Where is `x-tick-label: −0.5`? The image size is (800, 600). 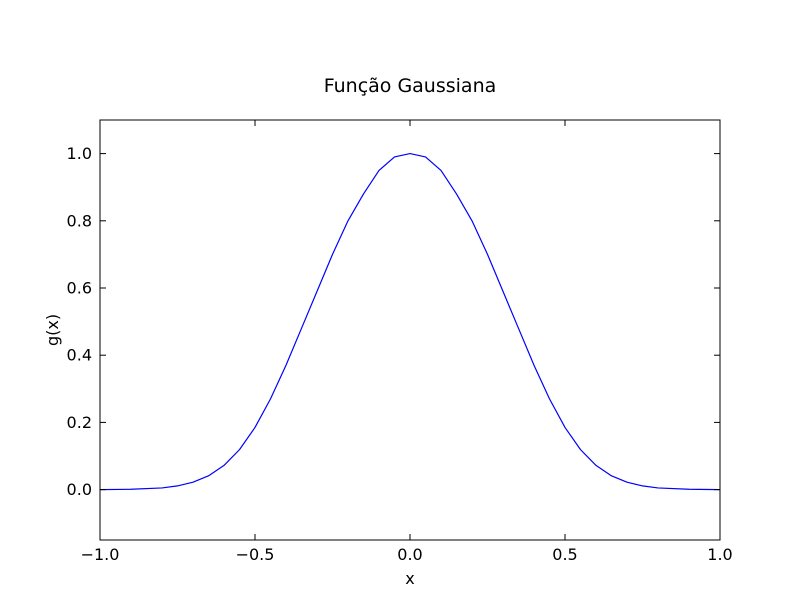 x-tick-label: −0.5 is located at coordinates (255, 554).